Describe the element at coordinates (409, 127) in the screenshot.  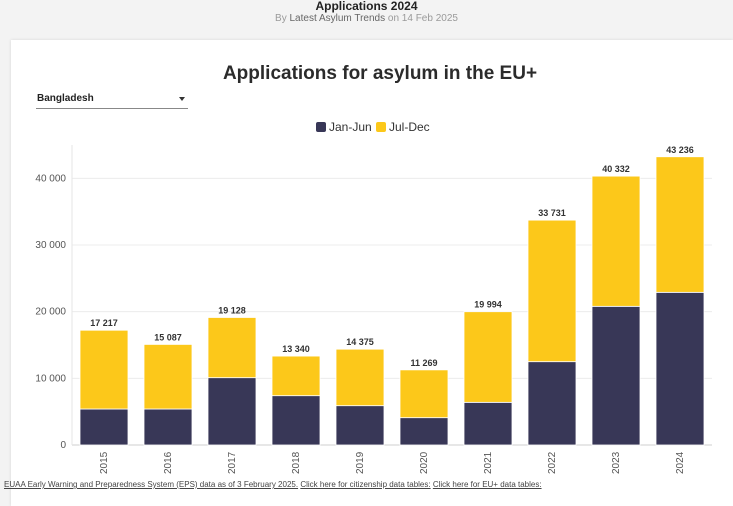
I see `legend-label-jul-dec: Jul-Dec` at that location.